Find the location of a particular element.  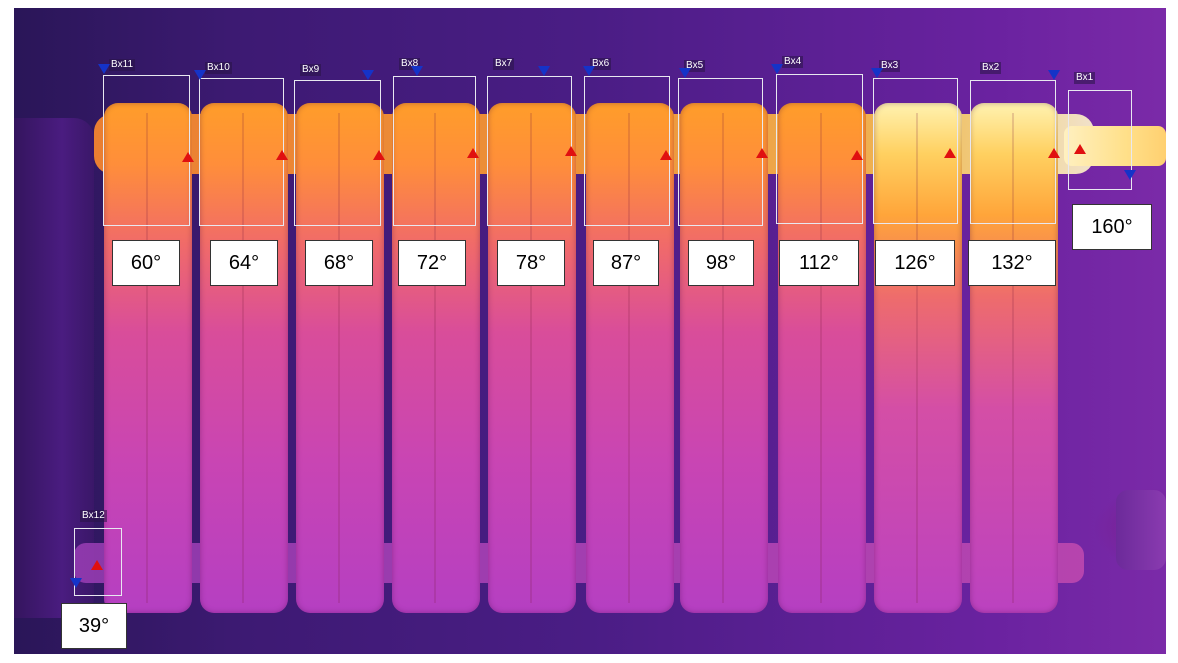

valve-knob is located at coordinates (1141, 530).